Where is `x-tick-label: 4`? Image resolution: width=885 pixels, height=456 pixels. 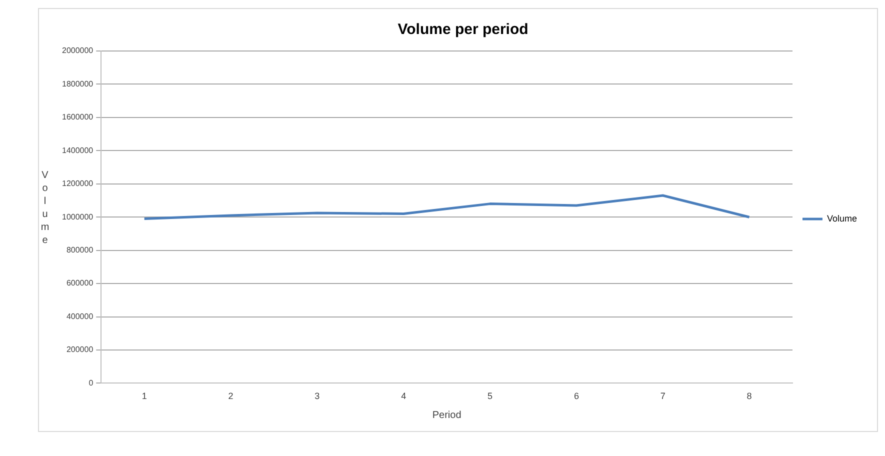
x-tick-label: 4 is located at coordinates (403, 396).